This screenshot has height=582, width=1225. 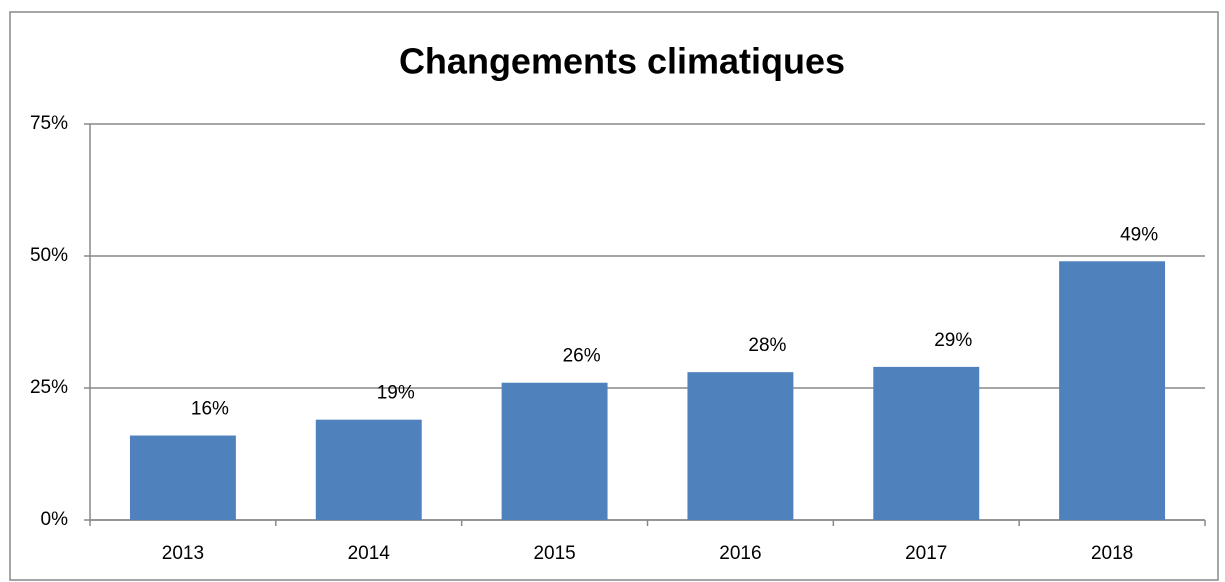 I want to click on value-label: 29%, so click(x=953, y=340).